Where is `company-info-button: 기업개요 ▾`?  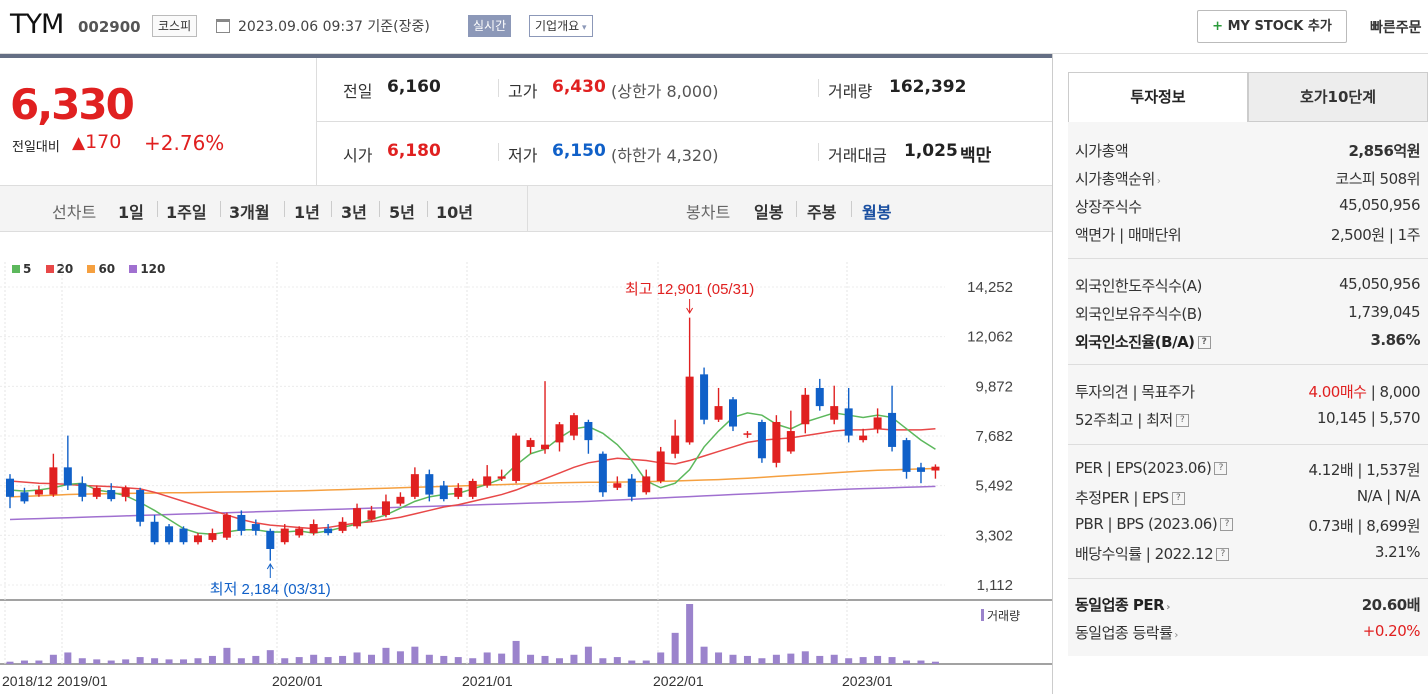 company-info-button: 기업개요 ▾ is located at coordinates (561, 26).